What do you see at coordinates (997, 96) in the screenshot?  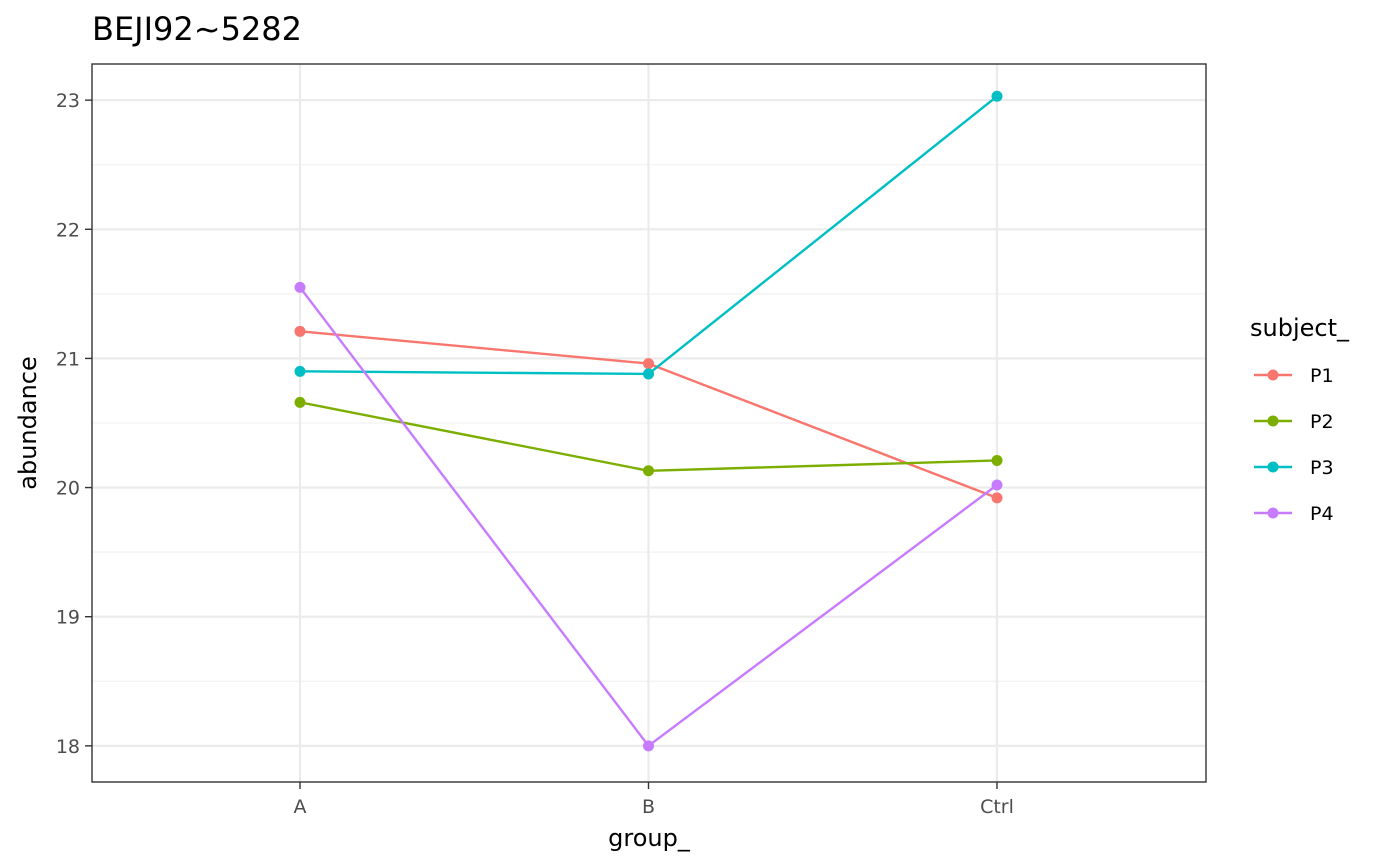 I see `data-point-p3-ctrl` at bounding box center [997, 96].